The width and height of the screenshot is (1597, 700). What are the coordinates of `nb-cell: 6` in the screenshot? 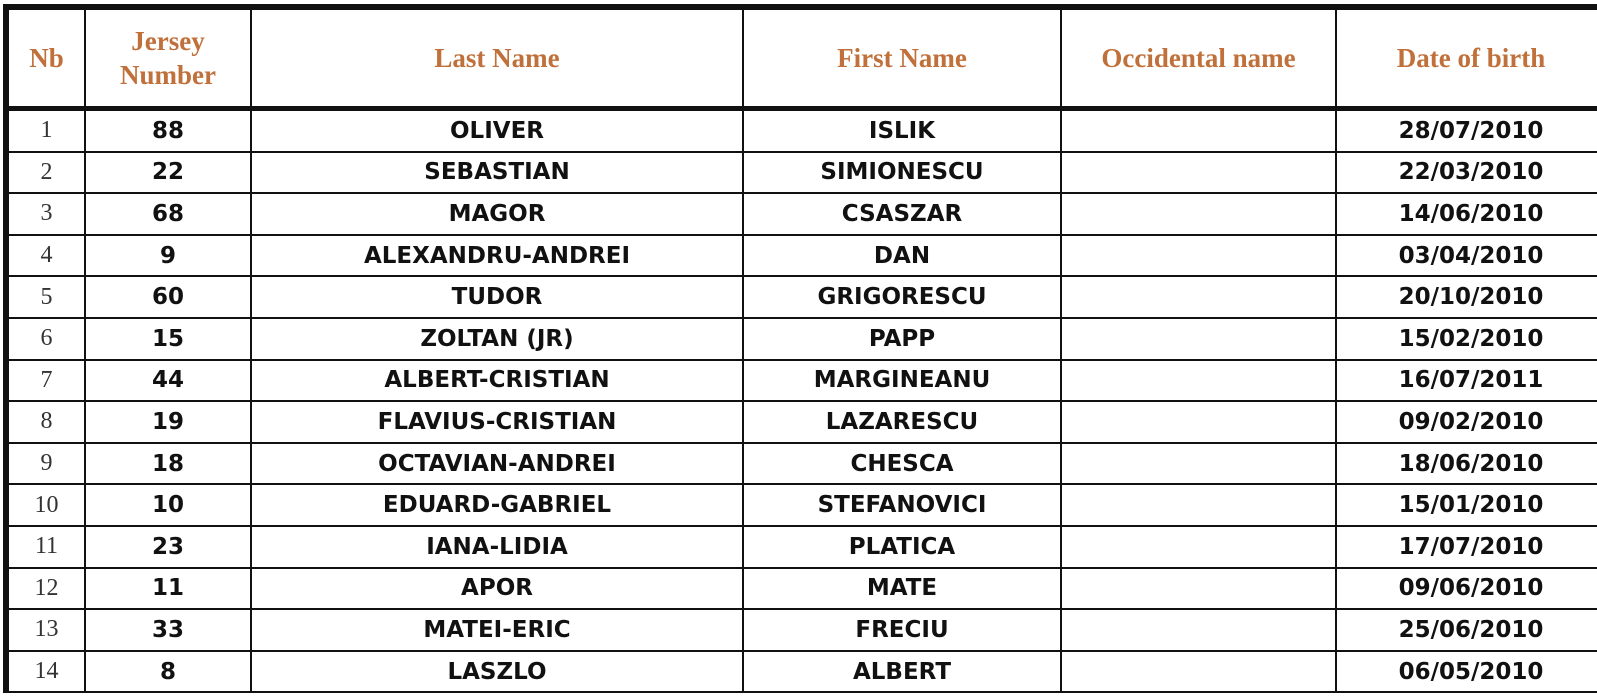 It's located at (44, 338).